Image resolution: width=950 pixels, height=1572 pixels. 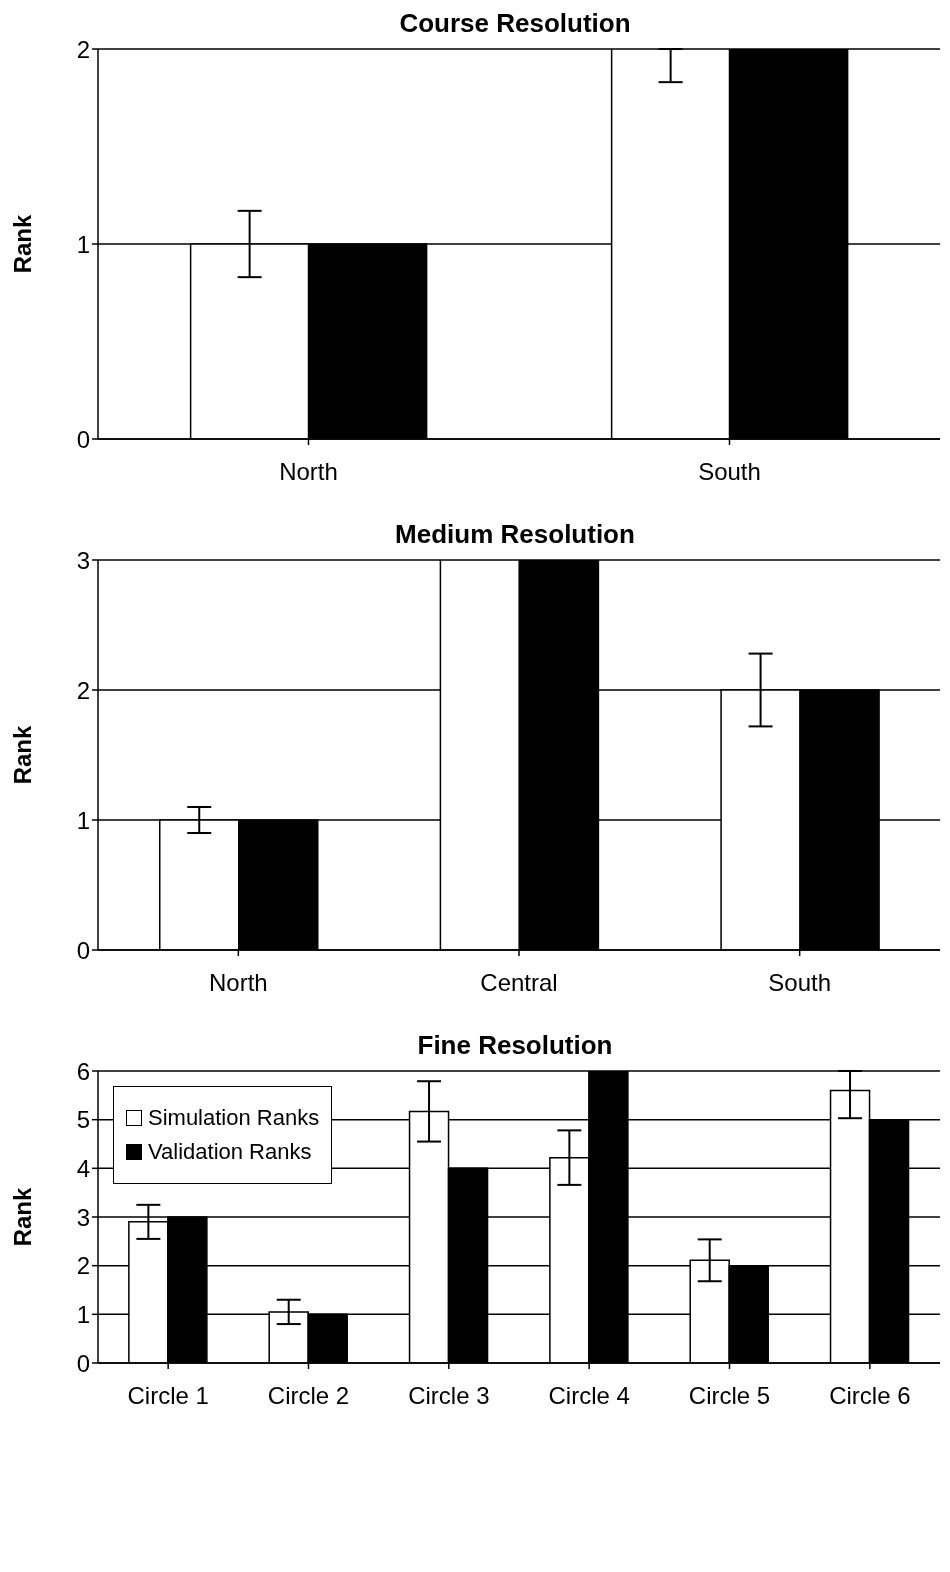 What do you see at coordinates (870, 1396) in the screenshot?
I see `x-tick-label: Circle 6` at bounding box center [870, 1396].